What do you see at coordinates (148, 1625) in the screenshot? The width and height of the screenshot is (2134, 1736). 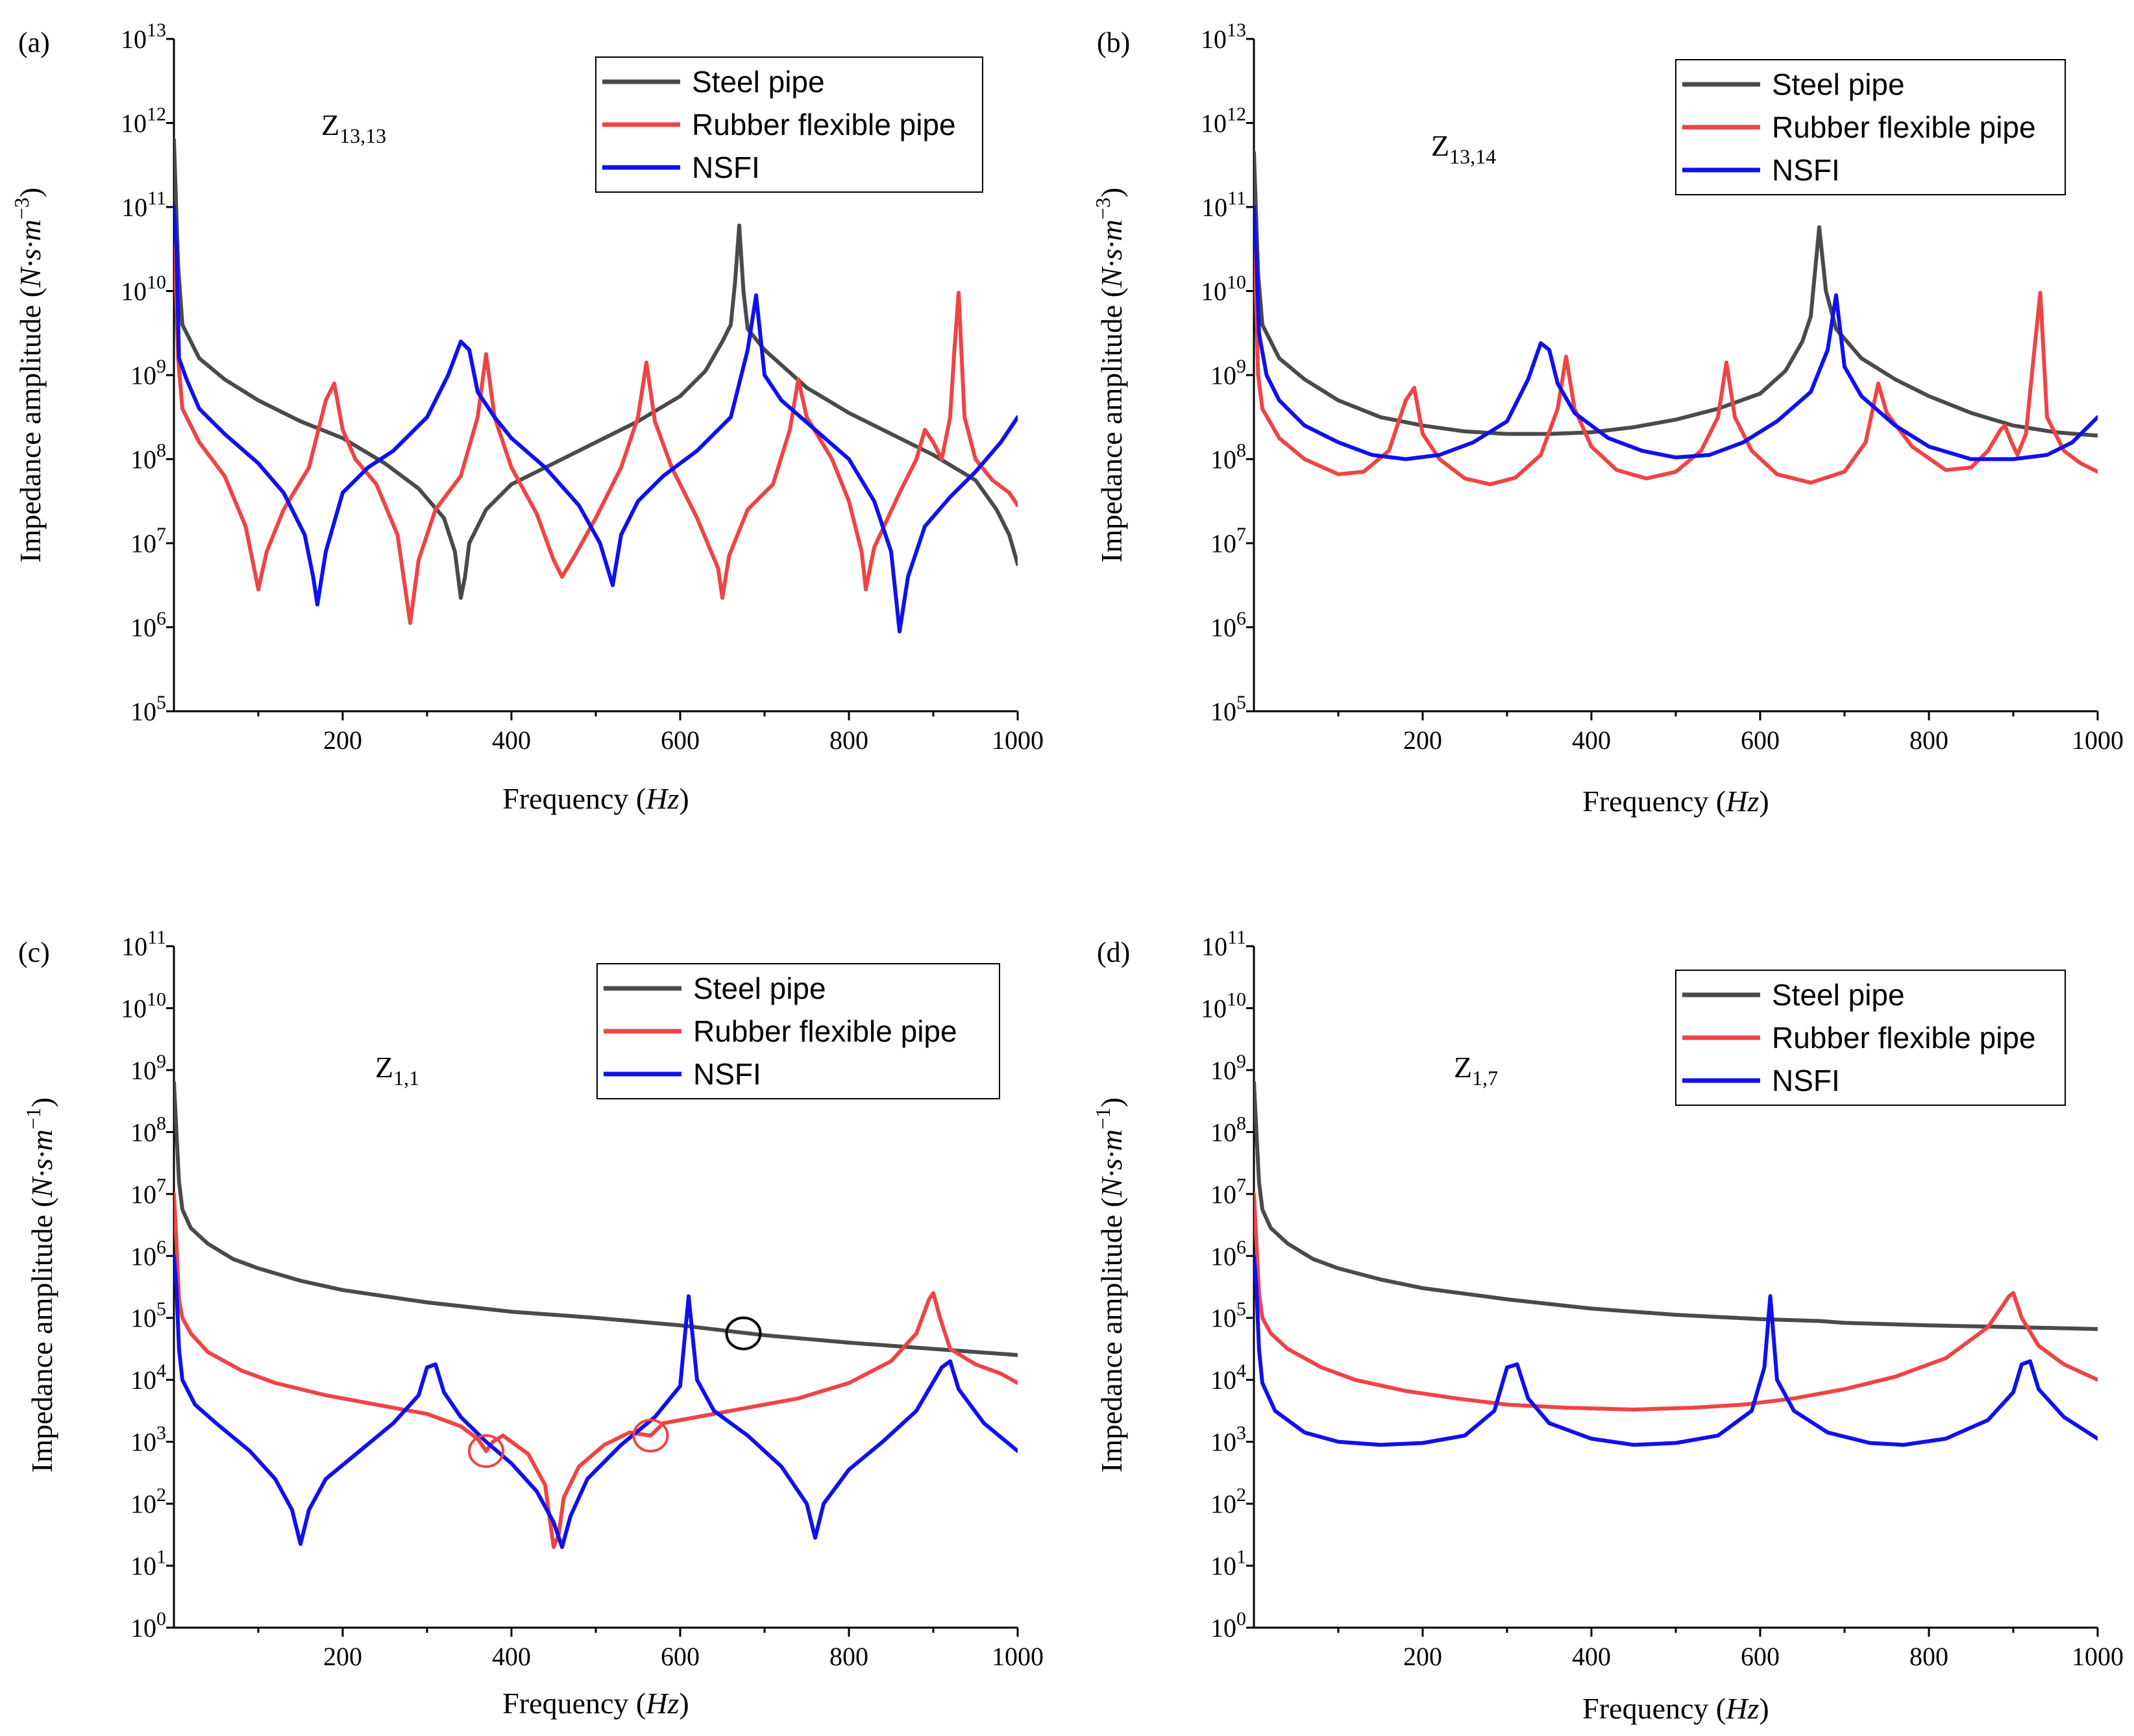 I see `y-tick-label: 10⁰` at bounding box center [148, 1625].